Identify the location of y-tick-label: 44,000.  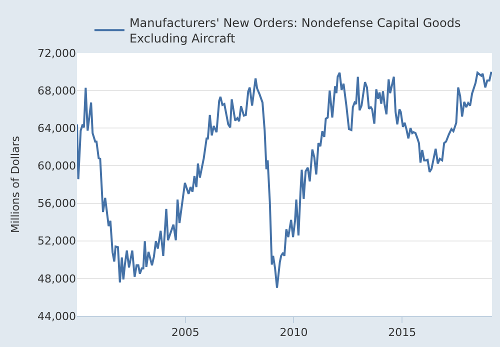
(57, 316).